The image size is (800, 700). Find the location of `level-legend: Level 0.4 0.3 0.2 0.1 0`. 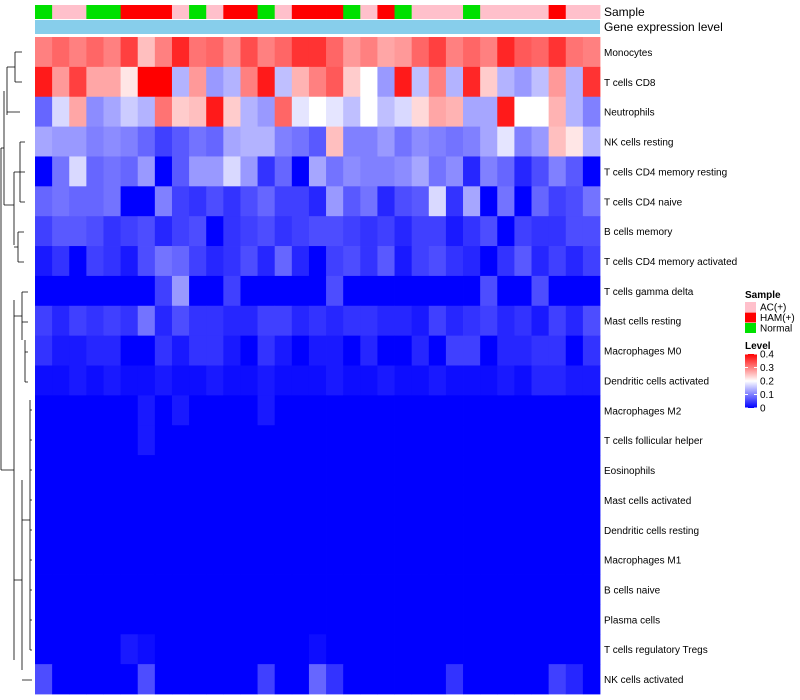

level-legend: Level 0.4 0.3 0.2 0.1 0 is located at coordinates (759, 378).